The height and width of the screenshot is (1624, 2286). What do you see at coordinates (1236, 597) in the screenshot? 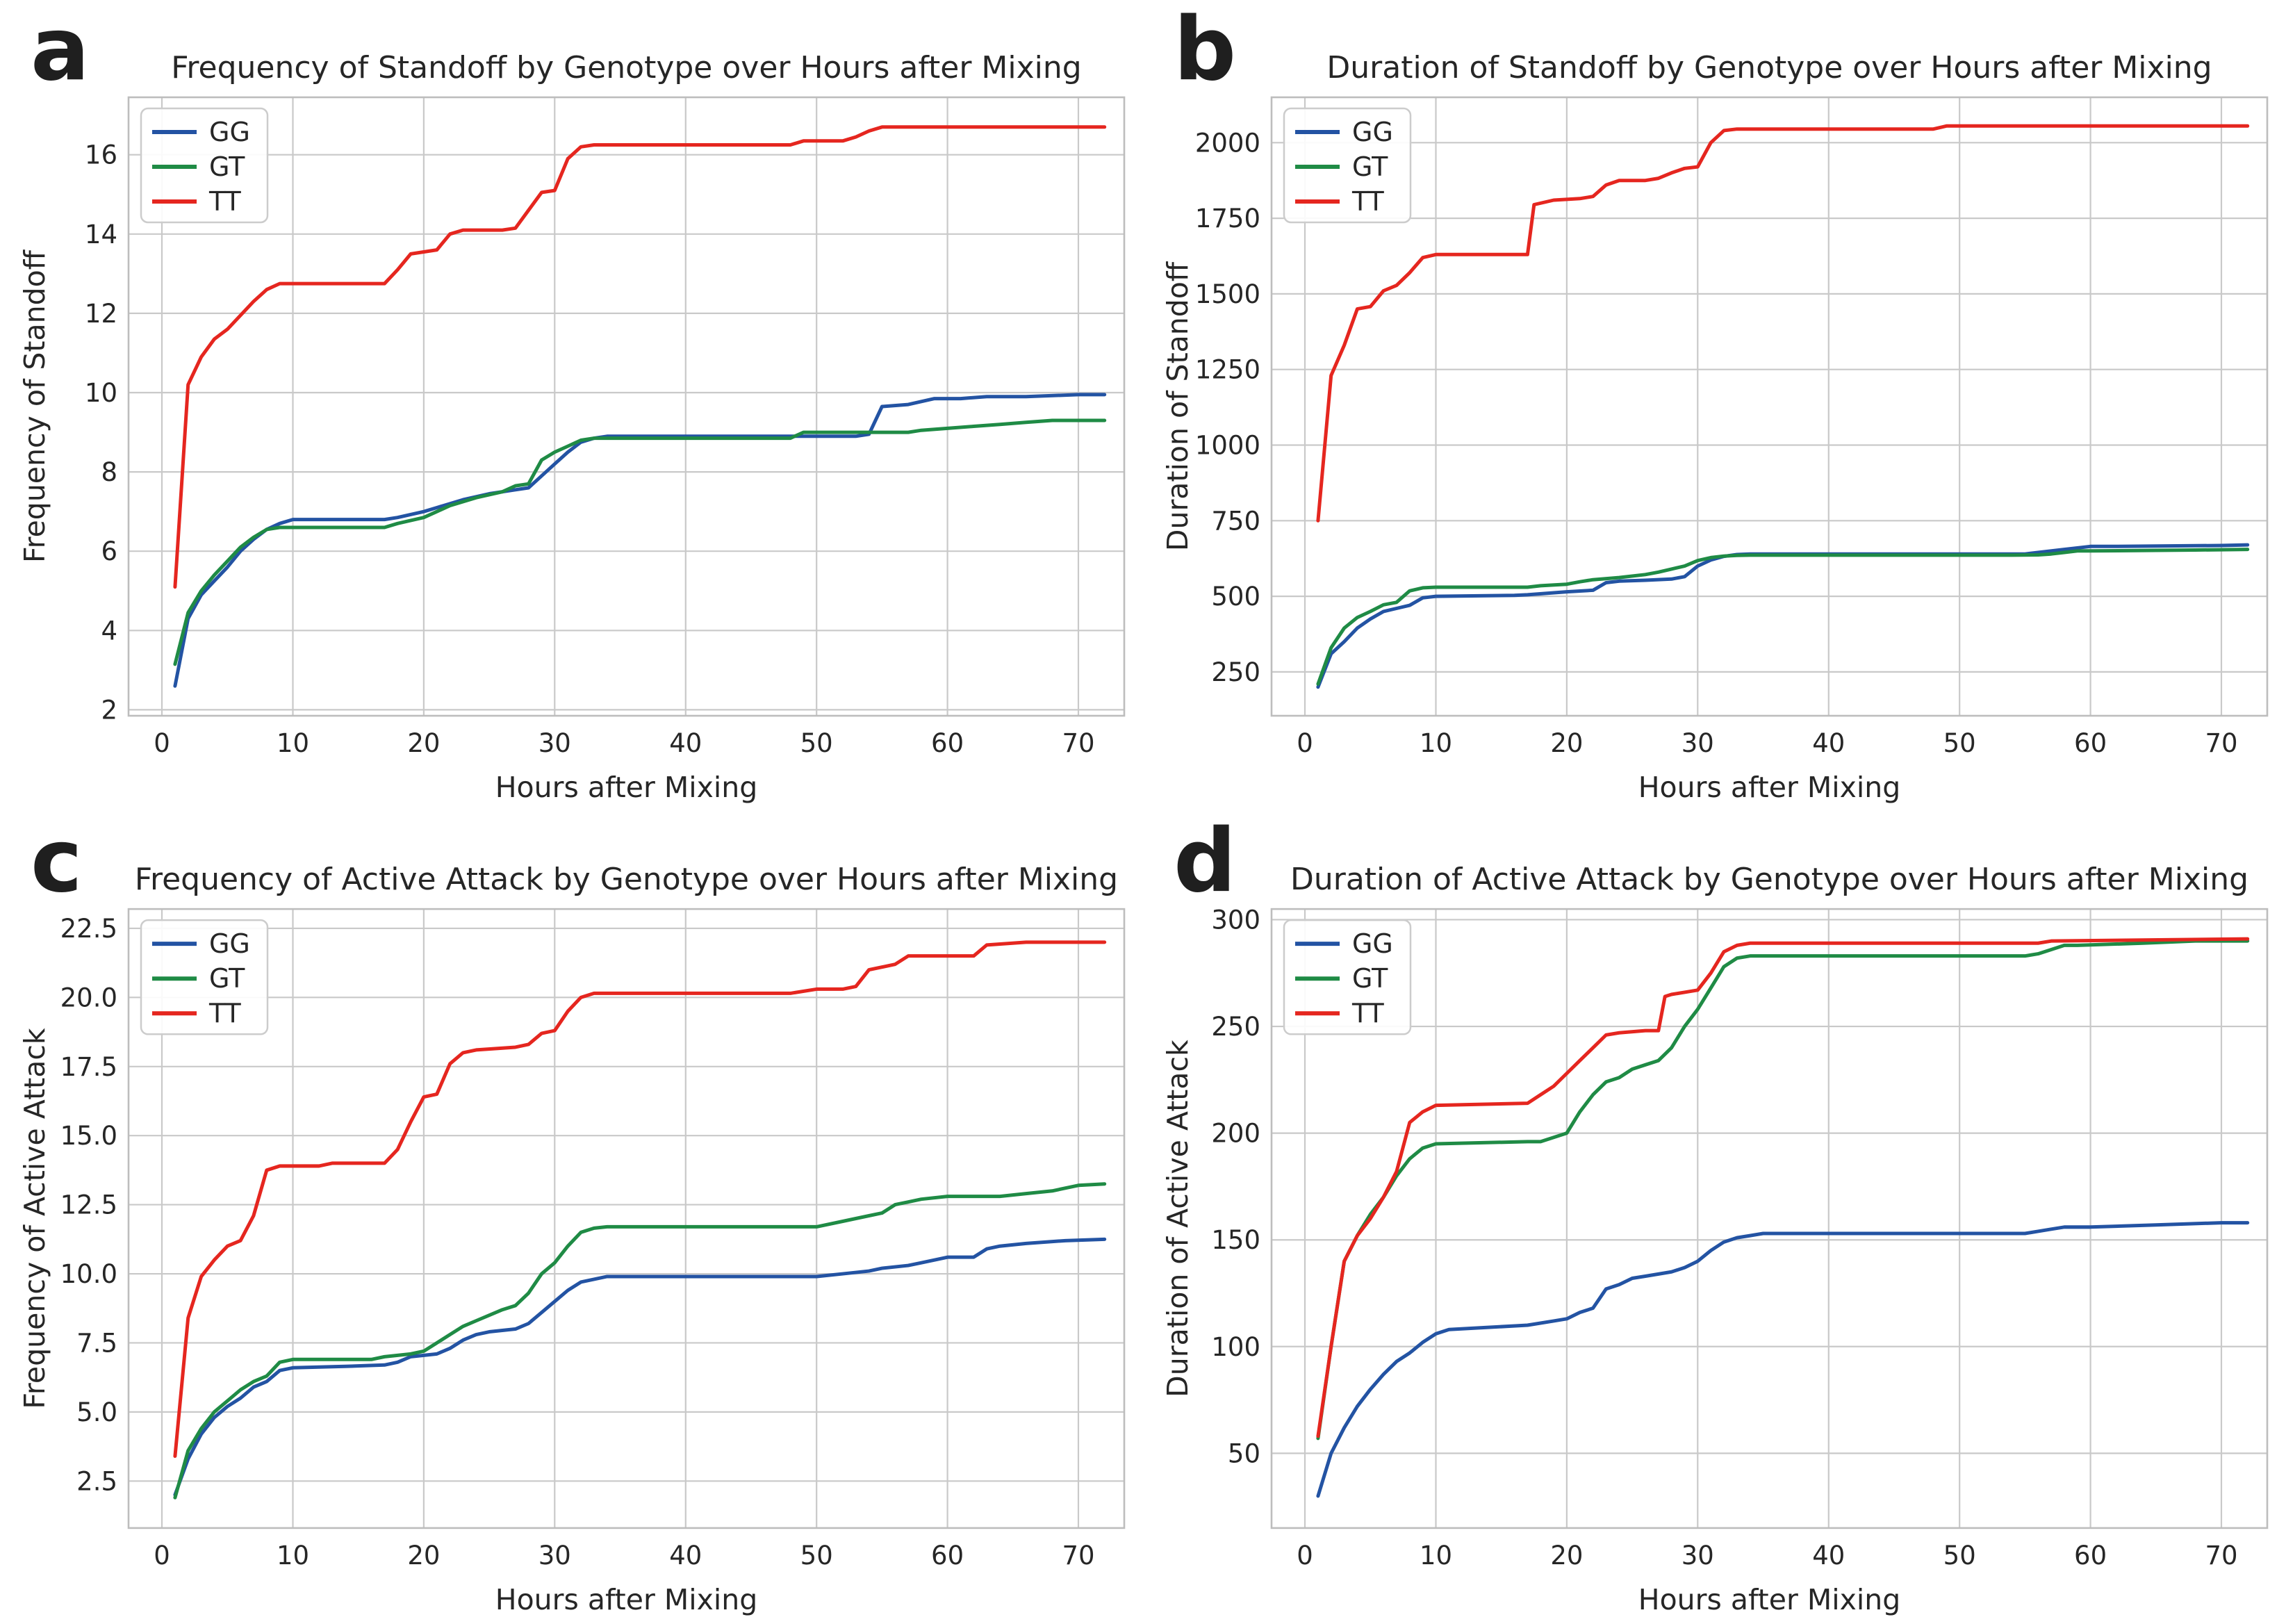
I see `y-tick-label: 500` at bounding box center [1236, 597].